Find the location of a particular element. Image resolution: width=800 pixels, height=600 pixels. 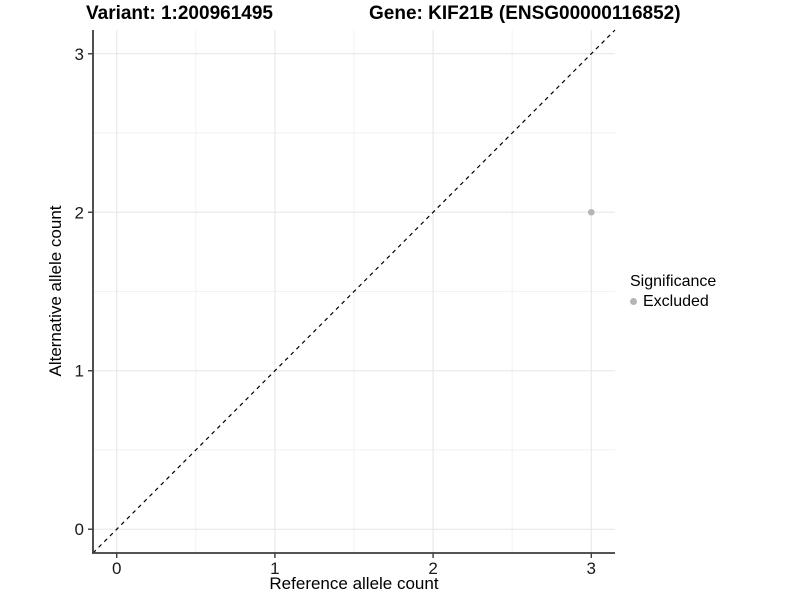

y-axis-title: Alternative allele count is located at coordinates (55, 291).